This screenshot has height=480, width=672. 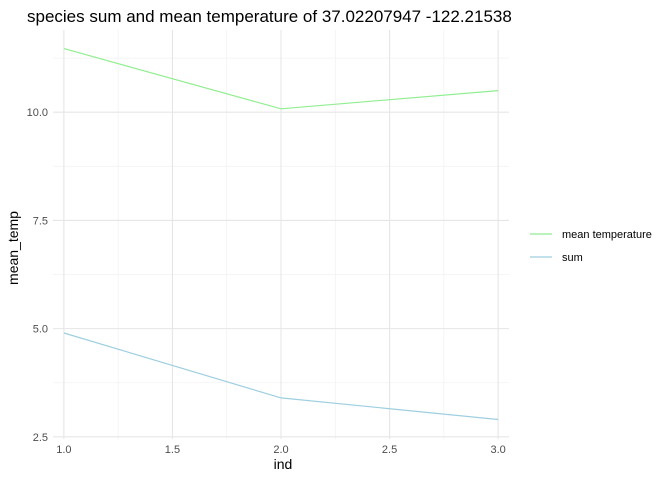 I want to click on series-line-mean-temperature, so click(x=281, y=79).